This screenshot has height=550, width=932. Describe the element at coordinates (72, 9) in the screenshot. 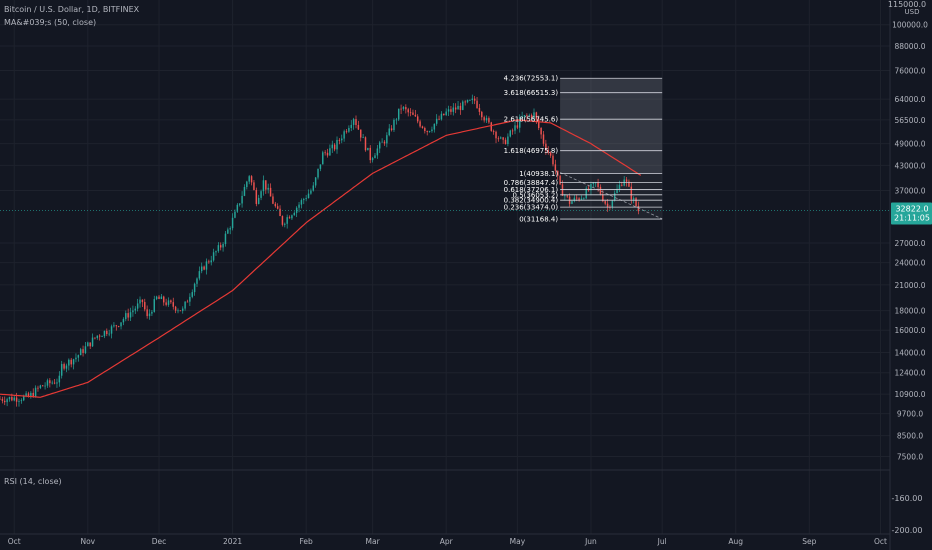

I see `symbol-title: Bitcoin / U.S. Dollar, 1D, BITFINEX` at that location.